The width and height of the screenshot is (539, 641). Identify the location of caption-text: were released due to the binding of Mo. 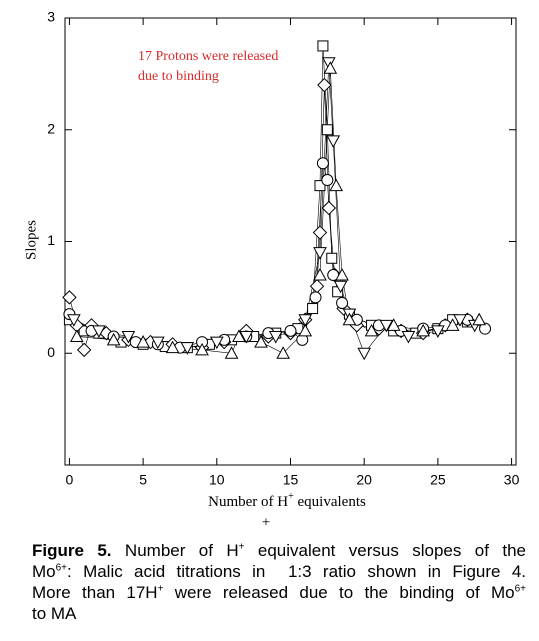
(339, 592).